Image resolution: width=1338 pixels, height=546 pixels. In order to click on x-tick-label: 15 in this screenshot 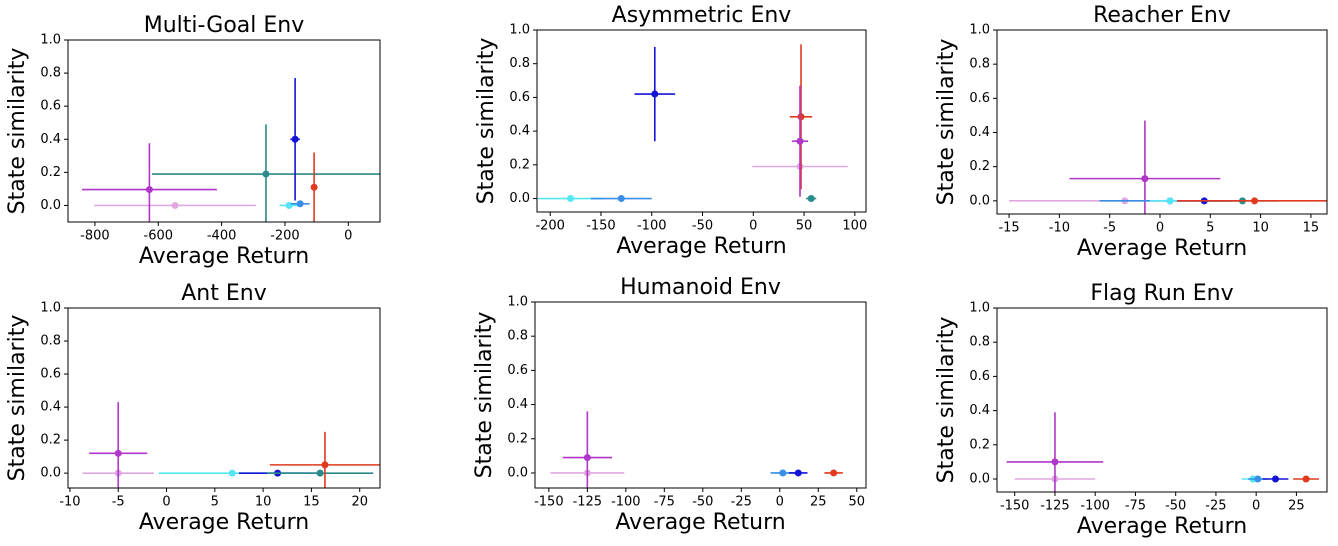, I will do `click(1311, 228)`.